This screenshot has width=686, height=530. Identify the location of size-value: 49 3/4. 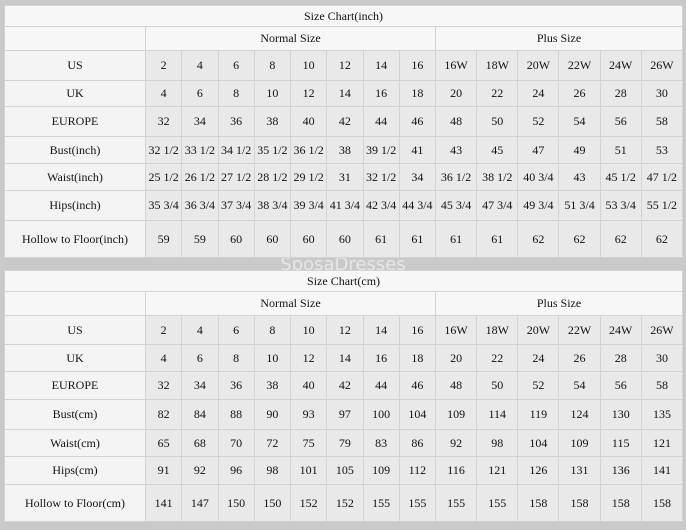
(538, 205).